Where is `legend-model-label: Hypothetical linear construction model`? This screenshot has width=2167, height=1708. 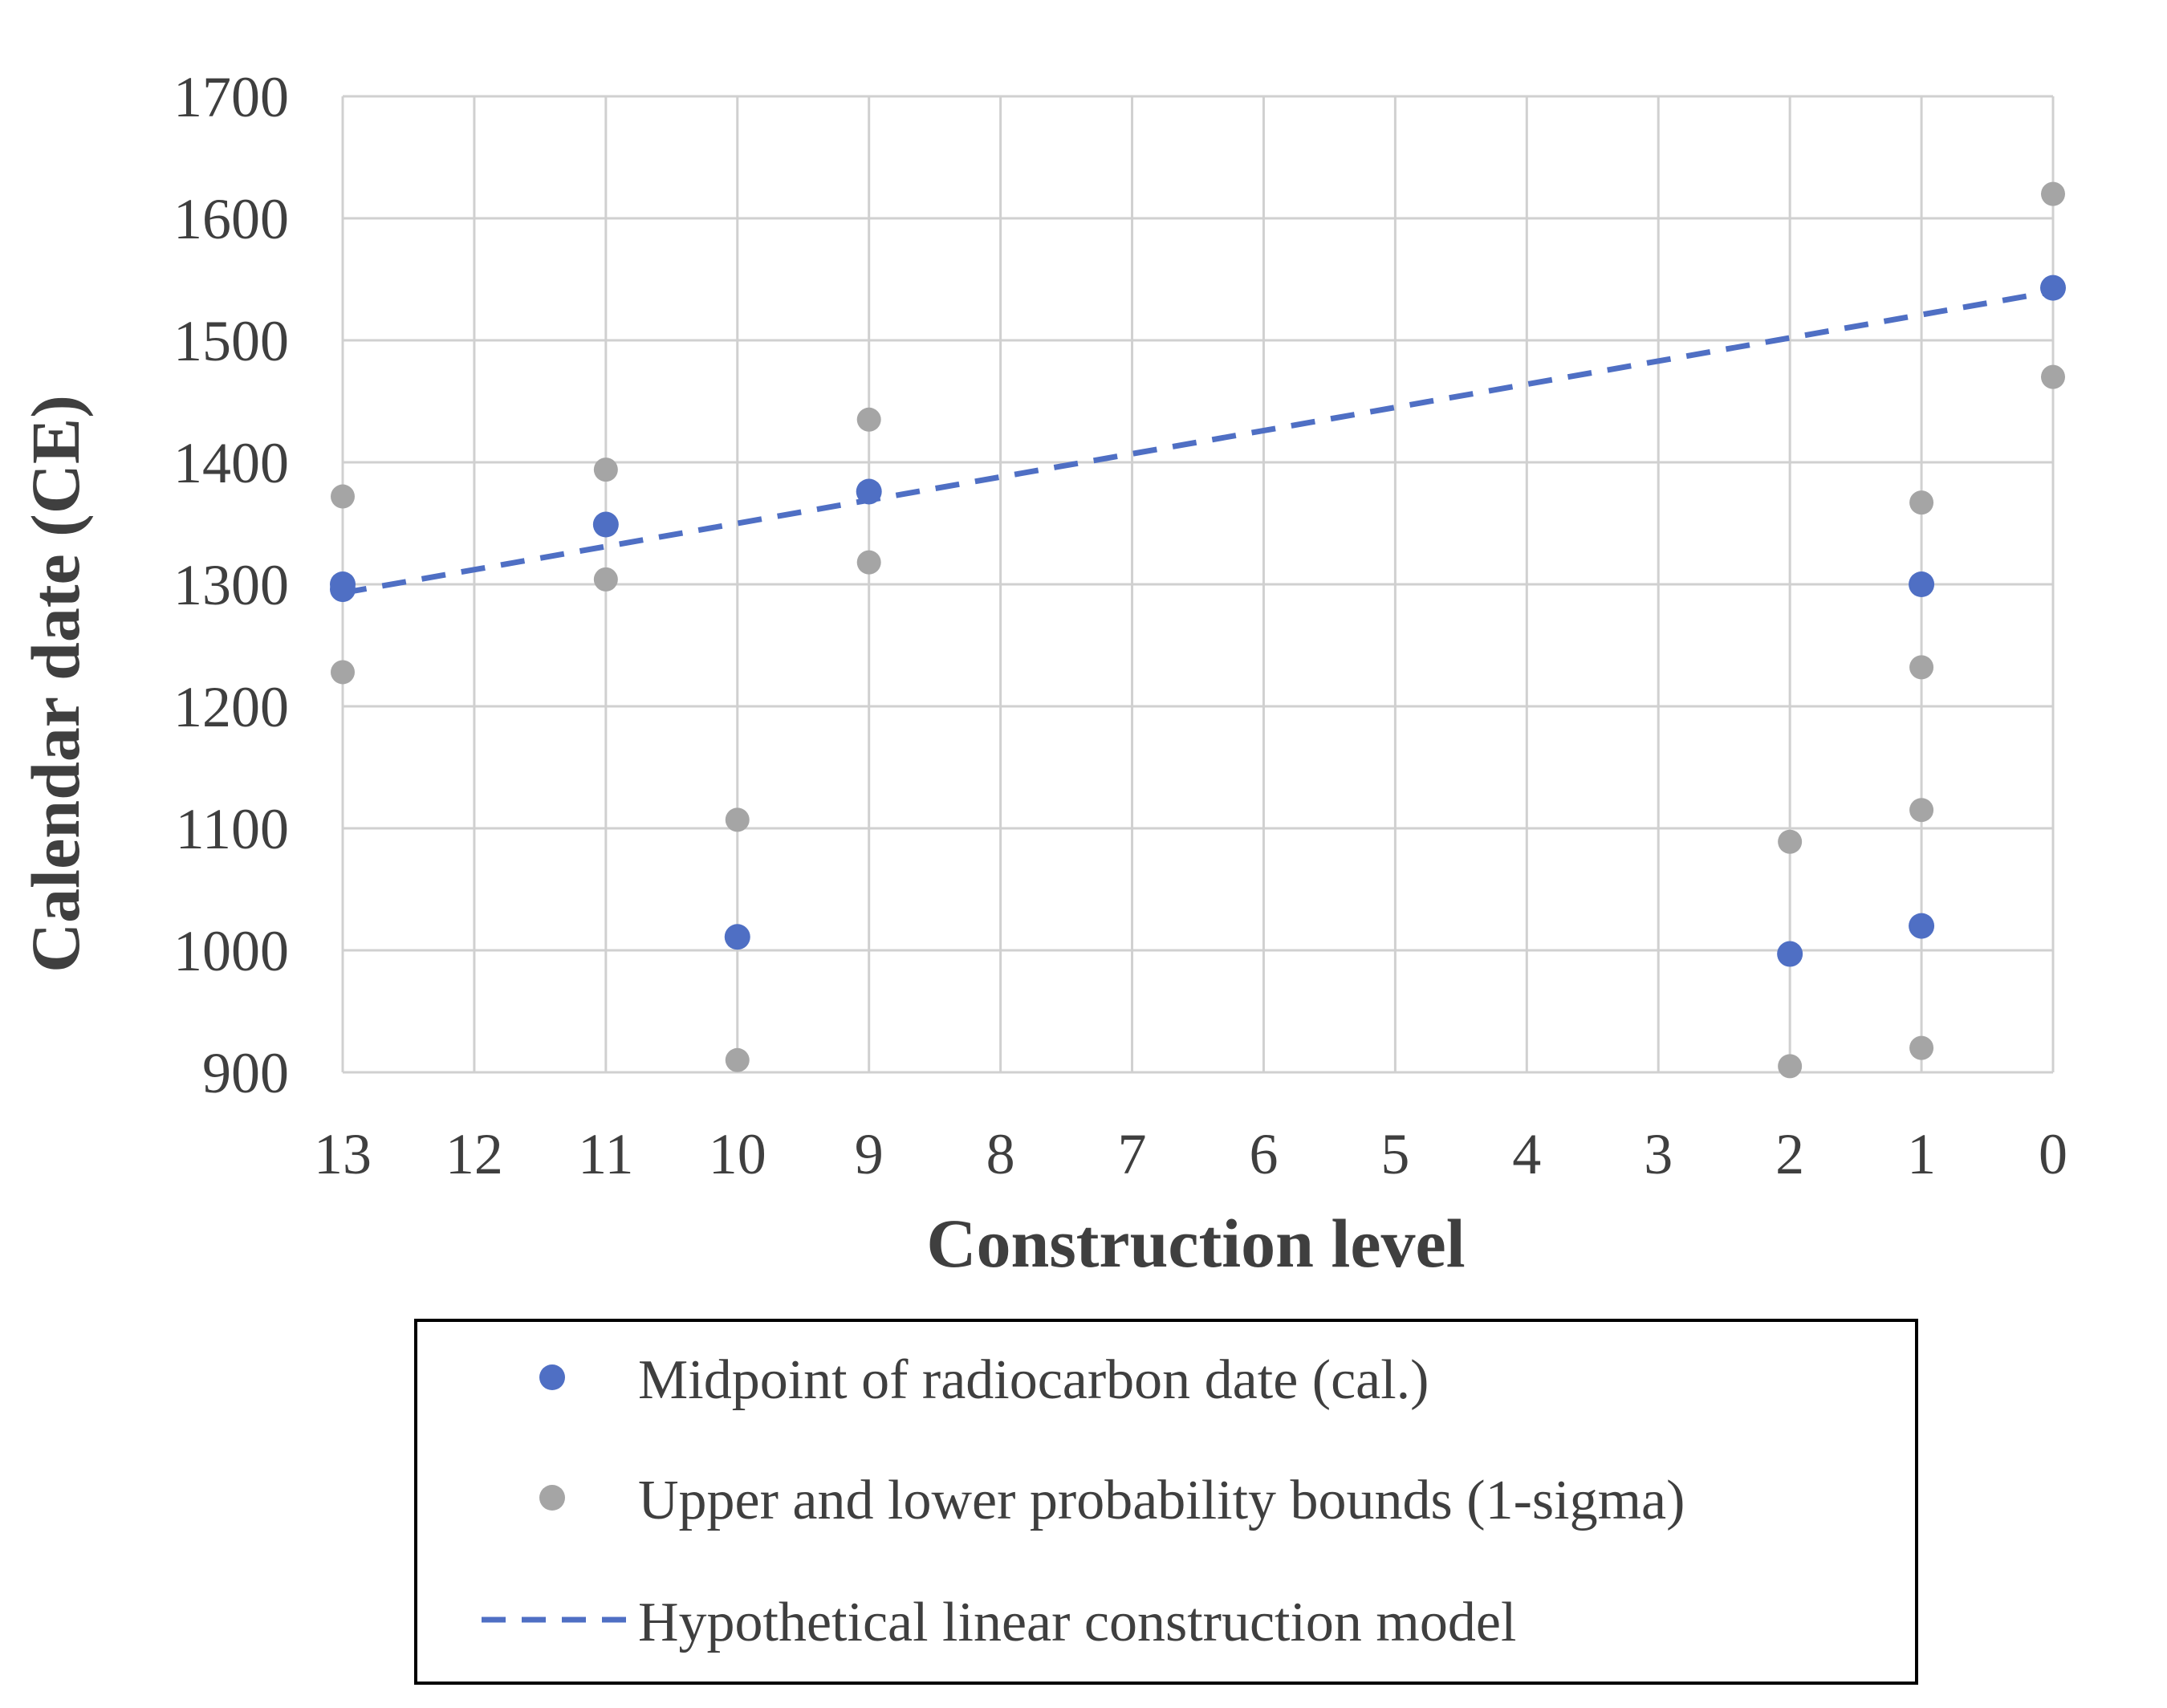
legend-model-label: Hypothetical linear construction model is located at coordinates (1077, 1623).